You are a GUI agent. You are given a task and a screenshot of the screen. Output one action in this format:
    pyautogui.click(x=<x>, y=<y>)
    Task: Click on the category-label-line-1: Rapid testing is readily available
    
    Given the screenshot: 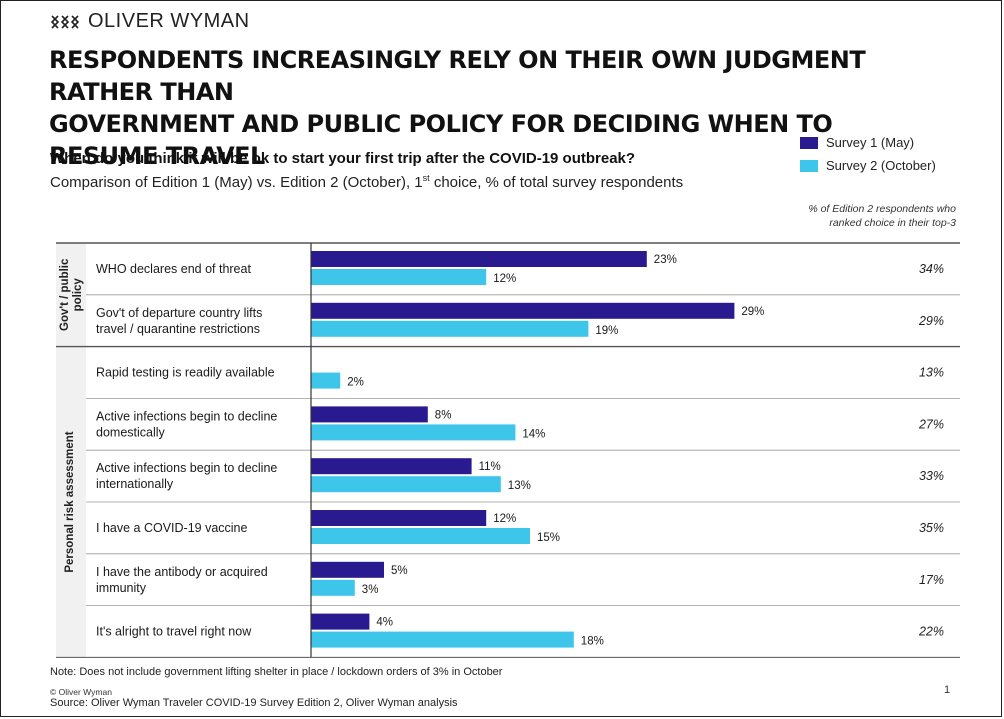 What is the action you would take?
    pyautogui.click(x=185, y=373)
    